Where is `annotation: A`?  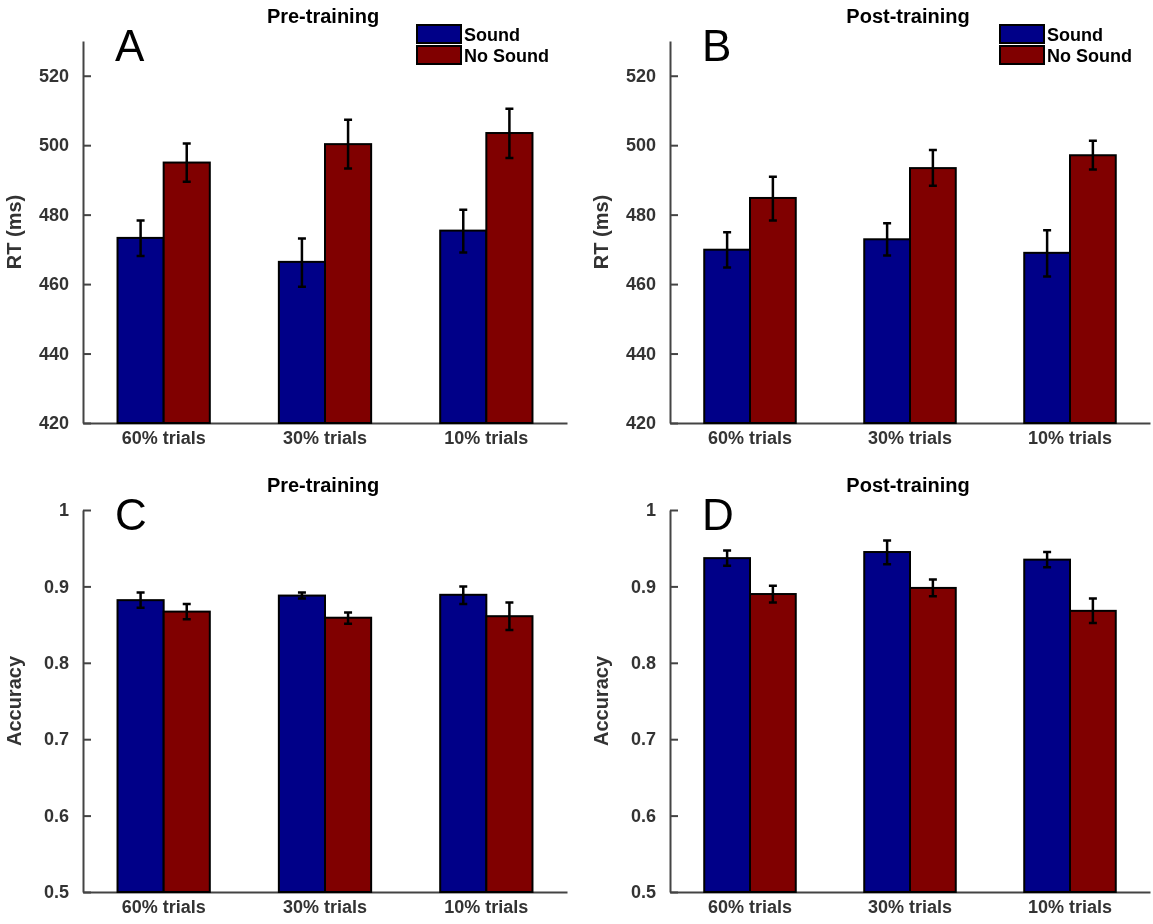
annotation: A is located at coordinates (130, 45).